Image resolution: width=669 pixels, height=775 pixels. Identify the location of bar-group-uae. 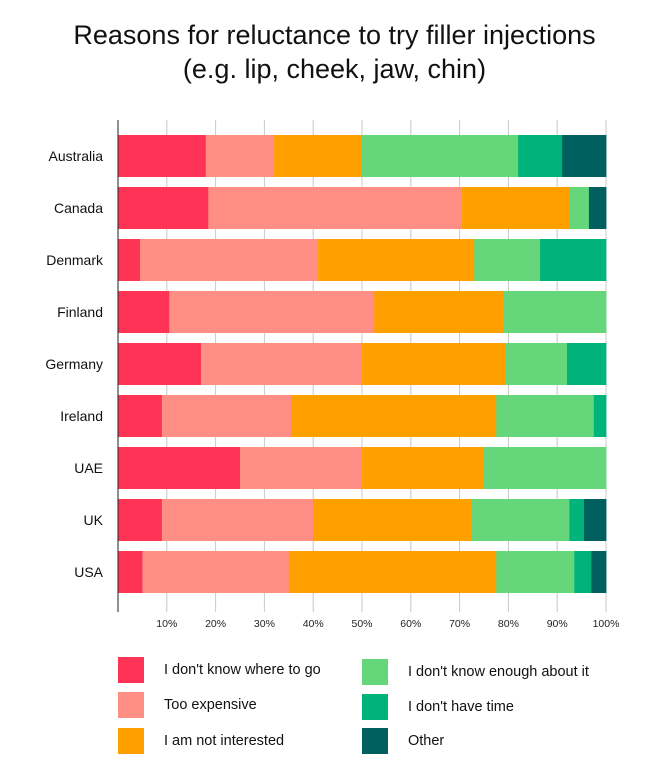
(362, 468).